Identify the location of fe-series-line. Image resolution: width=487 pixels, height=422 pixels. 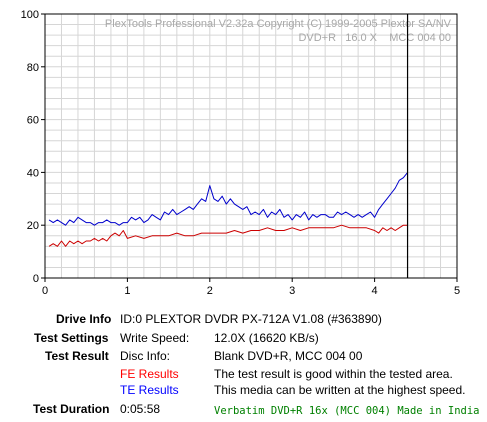
(228, 235).